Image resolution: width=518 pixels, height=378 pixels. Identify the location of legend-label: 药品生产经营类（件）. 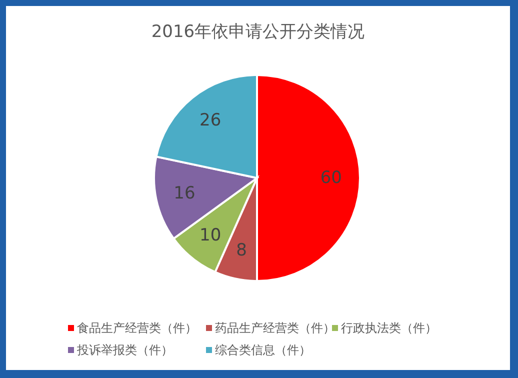
(275, 328).